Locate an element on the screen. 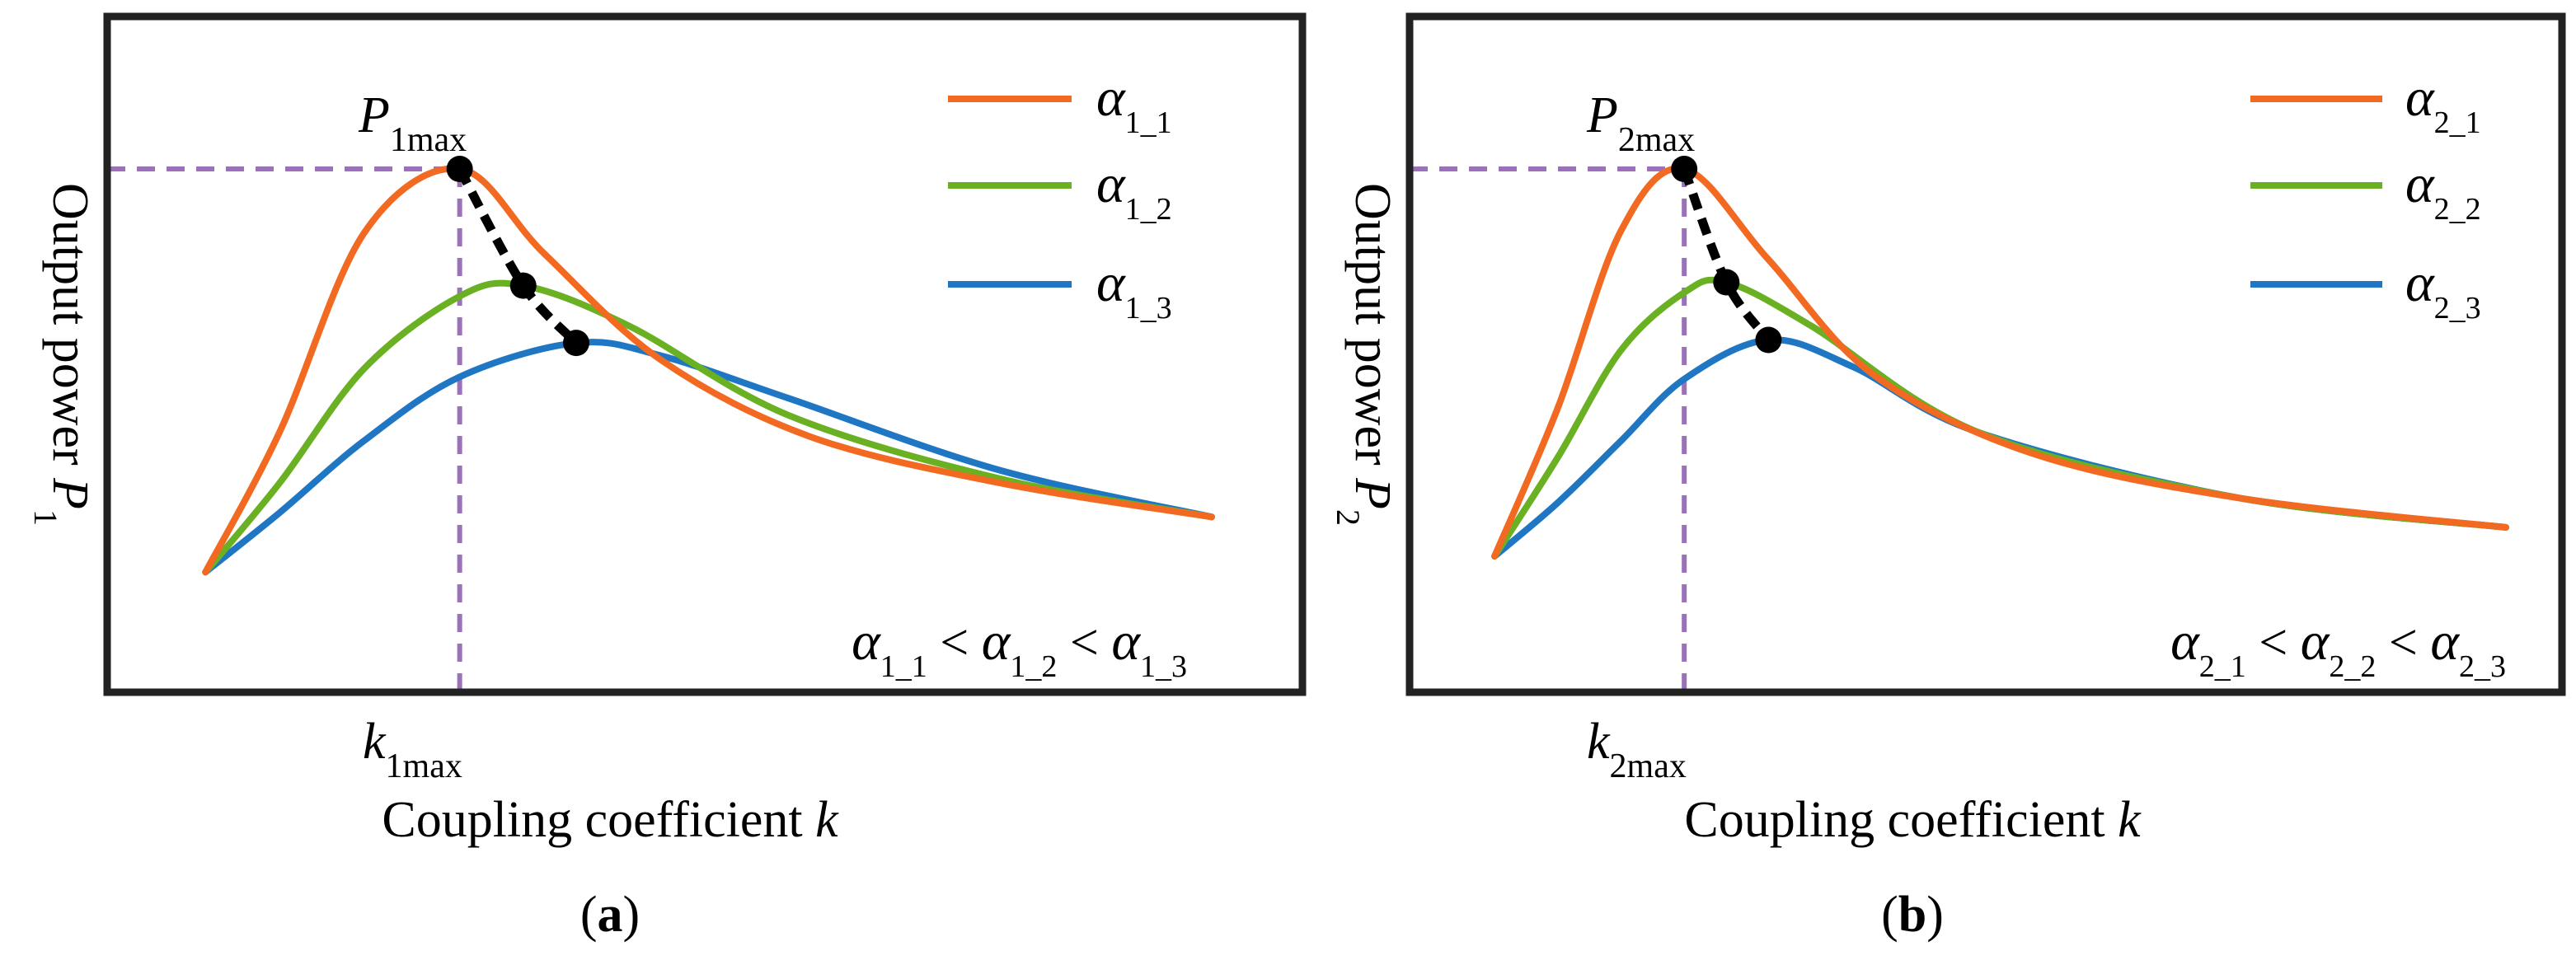 The width and height of the screenshot is (2576, 965). panel-b-label: (b) is located at coordinates (1912, 915).